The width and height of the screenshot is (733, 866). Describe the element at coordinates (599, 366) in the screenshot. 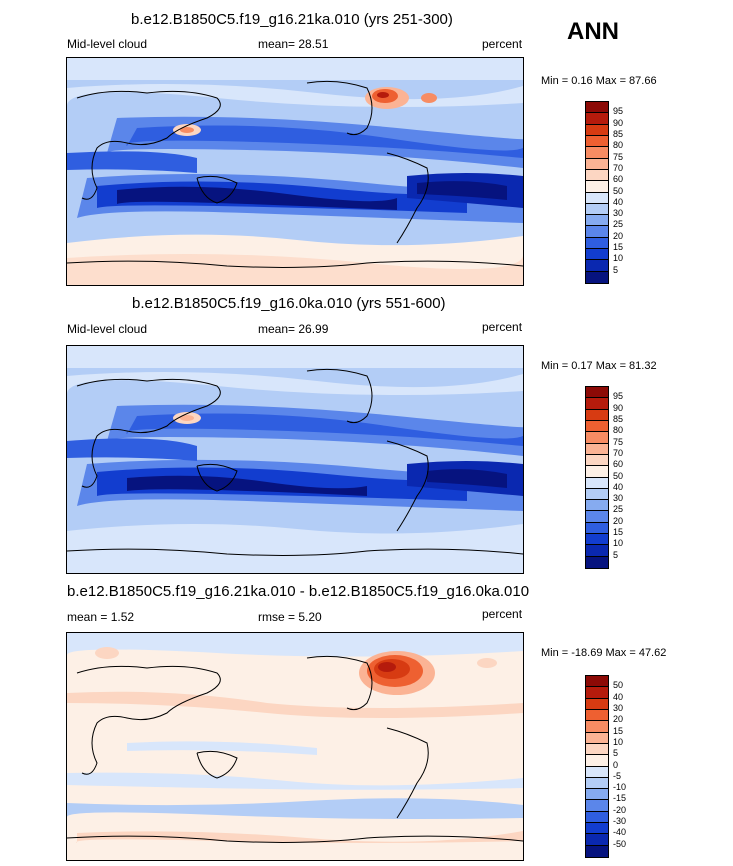

I see `panel2-minmax: Min = 0.17 Max = 81.32` at that location.